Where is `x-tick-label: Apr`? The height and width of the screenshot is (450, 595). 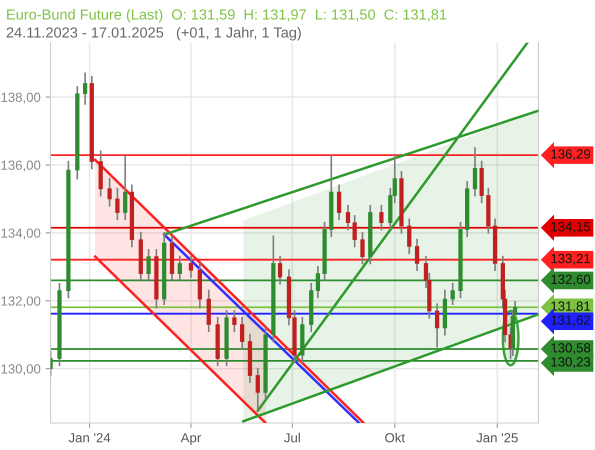 x-tick-label: Apr is located at coordinates (190, 439).